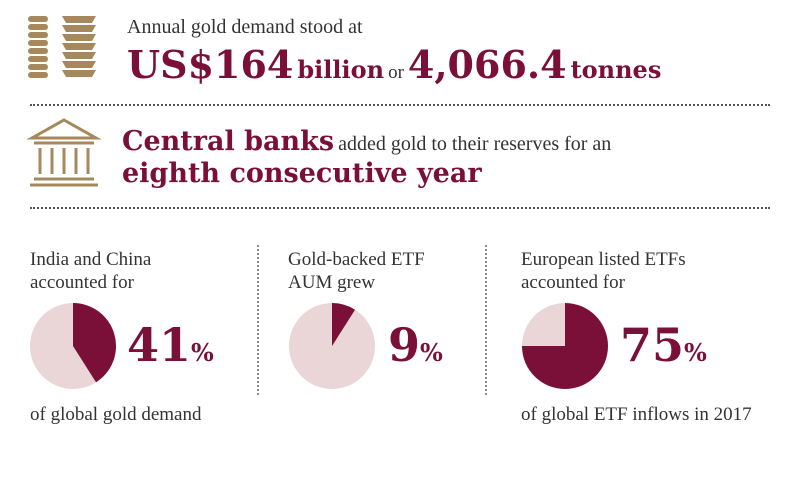 The width and height of the screenshot is (800, 485). I want to click on stat-3-intro-line1: European listed ETFs, so click(603, 259).